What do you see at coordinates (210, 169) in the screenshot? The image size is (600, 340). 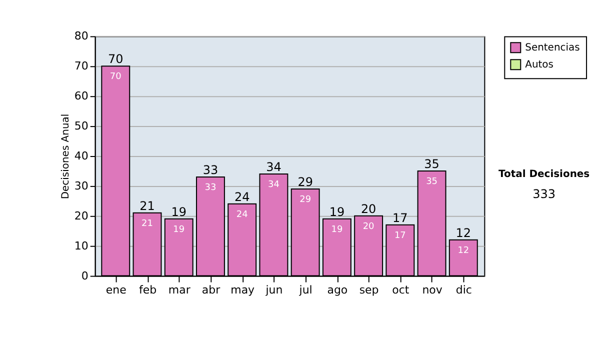 I see `total-label: 33` at bounding box center [210, 169].